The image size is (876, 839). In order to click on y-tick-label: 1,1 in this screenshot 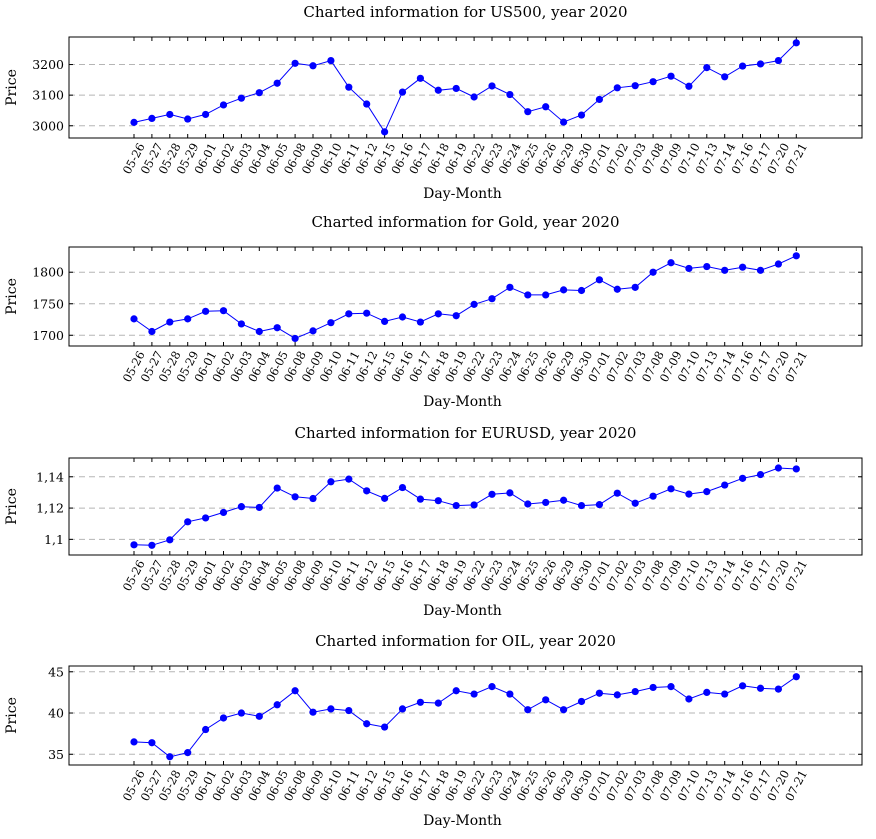, I will do `click(54, 539)`.